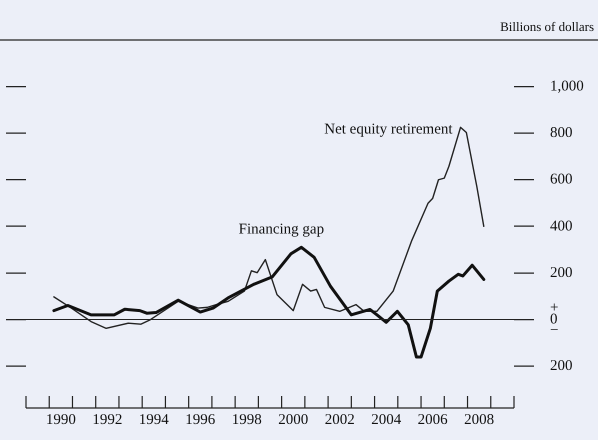 The height and width of the screenshot is (440, 598). I want to click on x-tick-label: 1990, so click(61, 420).